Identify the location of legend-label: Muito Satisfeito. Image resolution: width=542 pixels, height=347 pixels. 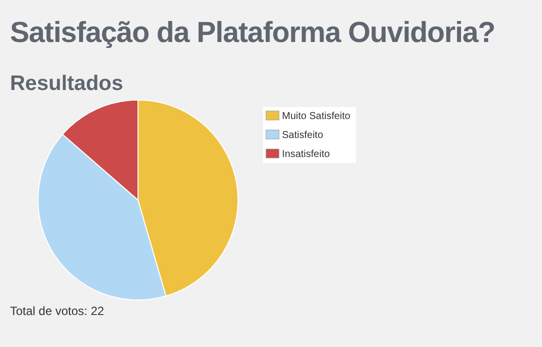
(316, 116).